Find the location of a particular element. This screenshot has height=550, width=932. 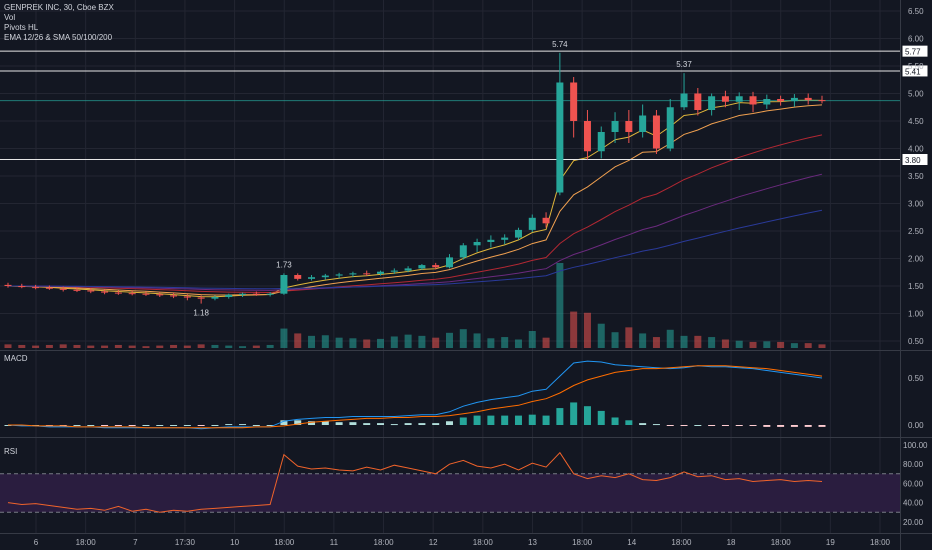

signal-line is located at coordinates (415, 397).